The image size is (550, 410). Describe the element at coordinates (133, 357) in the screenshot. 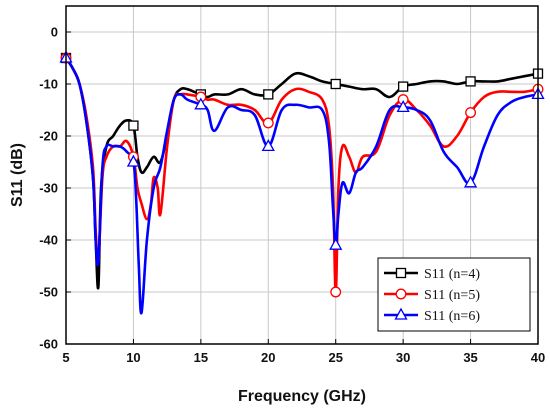

I see `x-tick-label: 10` at that location.